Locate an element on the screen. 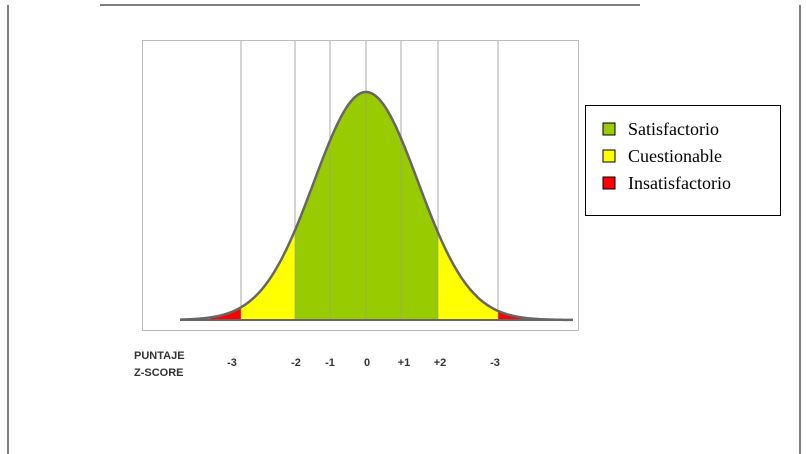 The image size is (806, 454). tick-label: -2 is located at coordinates (296, 363).